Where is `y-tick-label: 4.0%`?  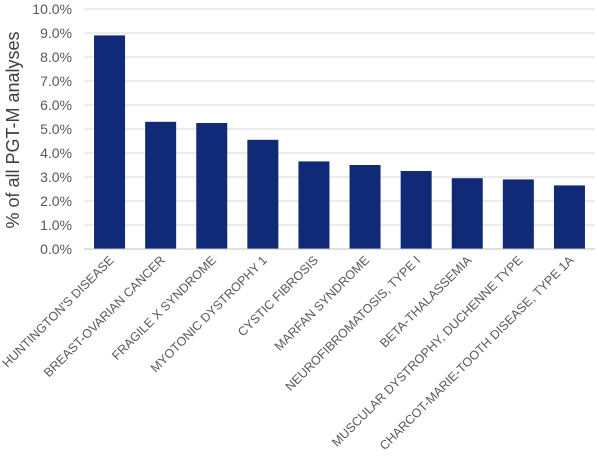 y-tick-label: 4.0% is located at coordinates (56, 153).